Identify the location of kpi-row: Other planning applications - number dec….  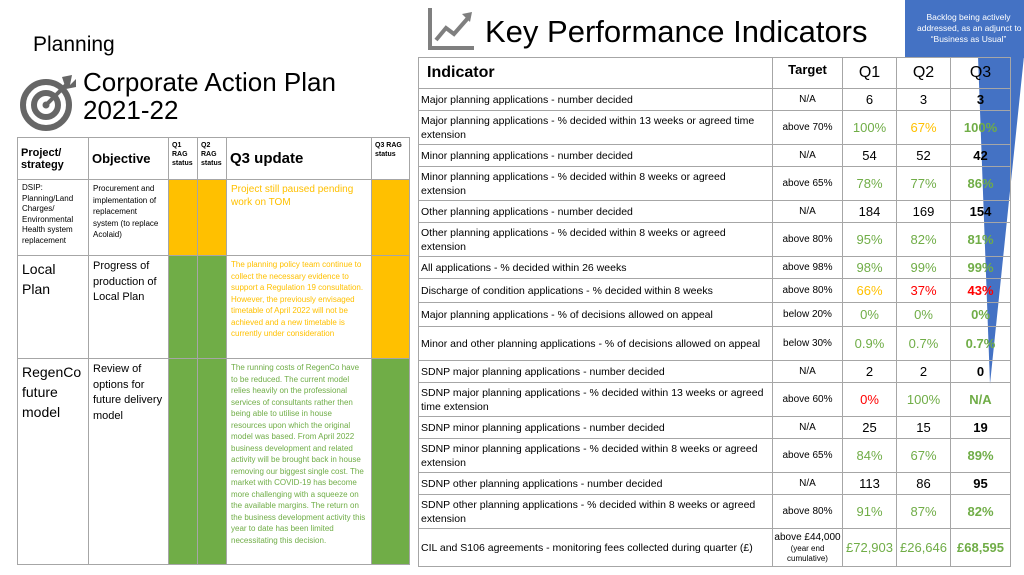
(714, 211).